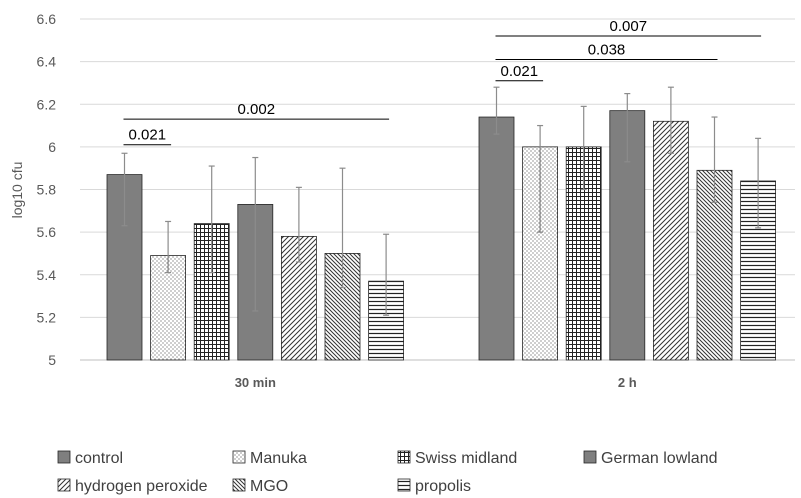 The height and width of the screenshot is (498, 801). Describe the element at coordinates (124, 189) in the screenshot. I see `error-bar-control-30-min` at that location.